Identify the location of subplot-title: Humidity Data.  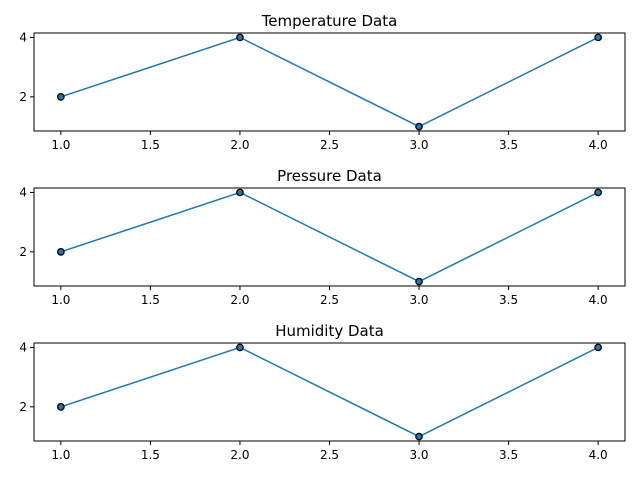
(329, 331).